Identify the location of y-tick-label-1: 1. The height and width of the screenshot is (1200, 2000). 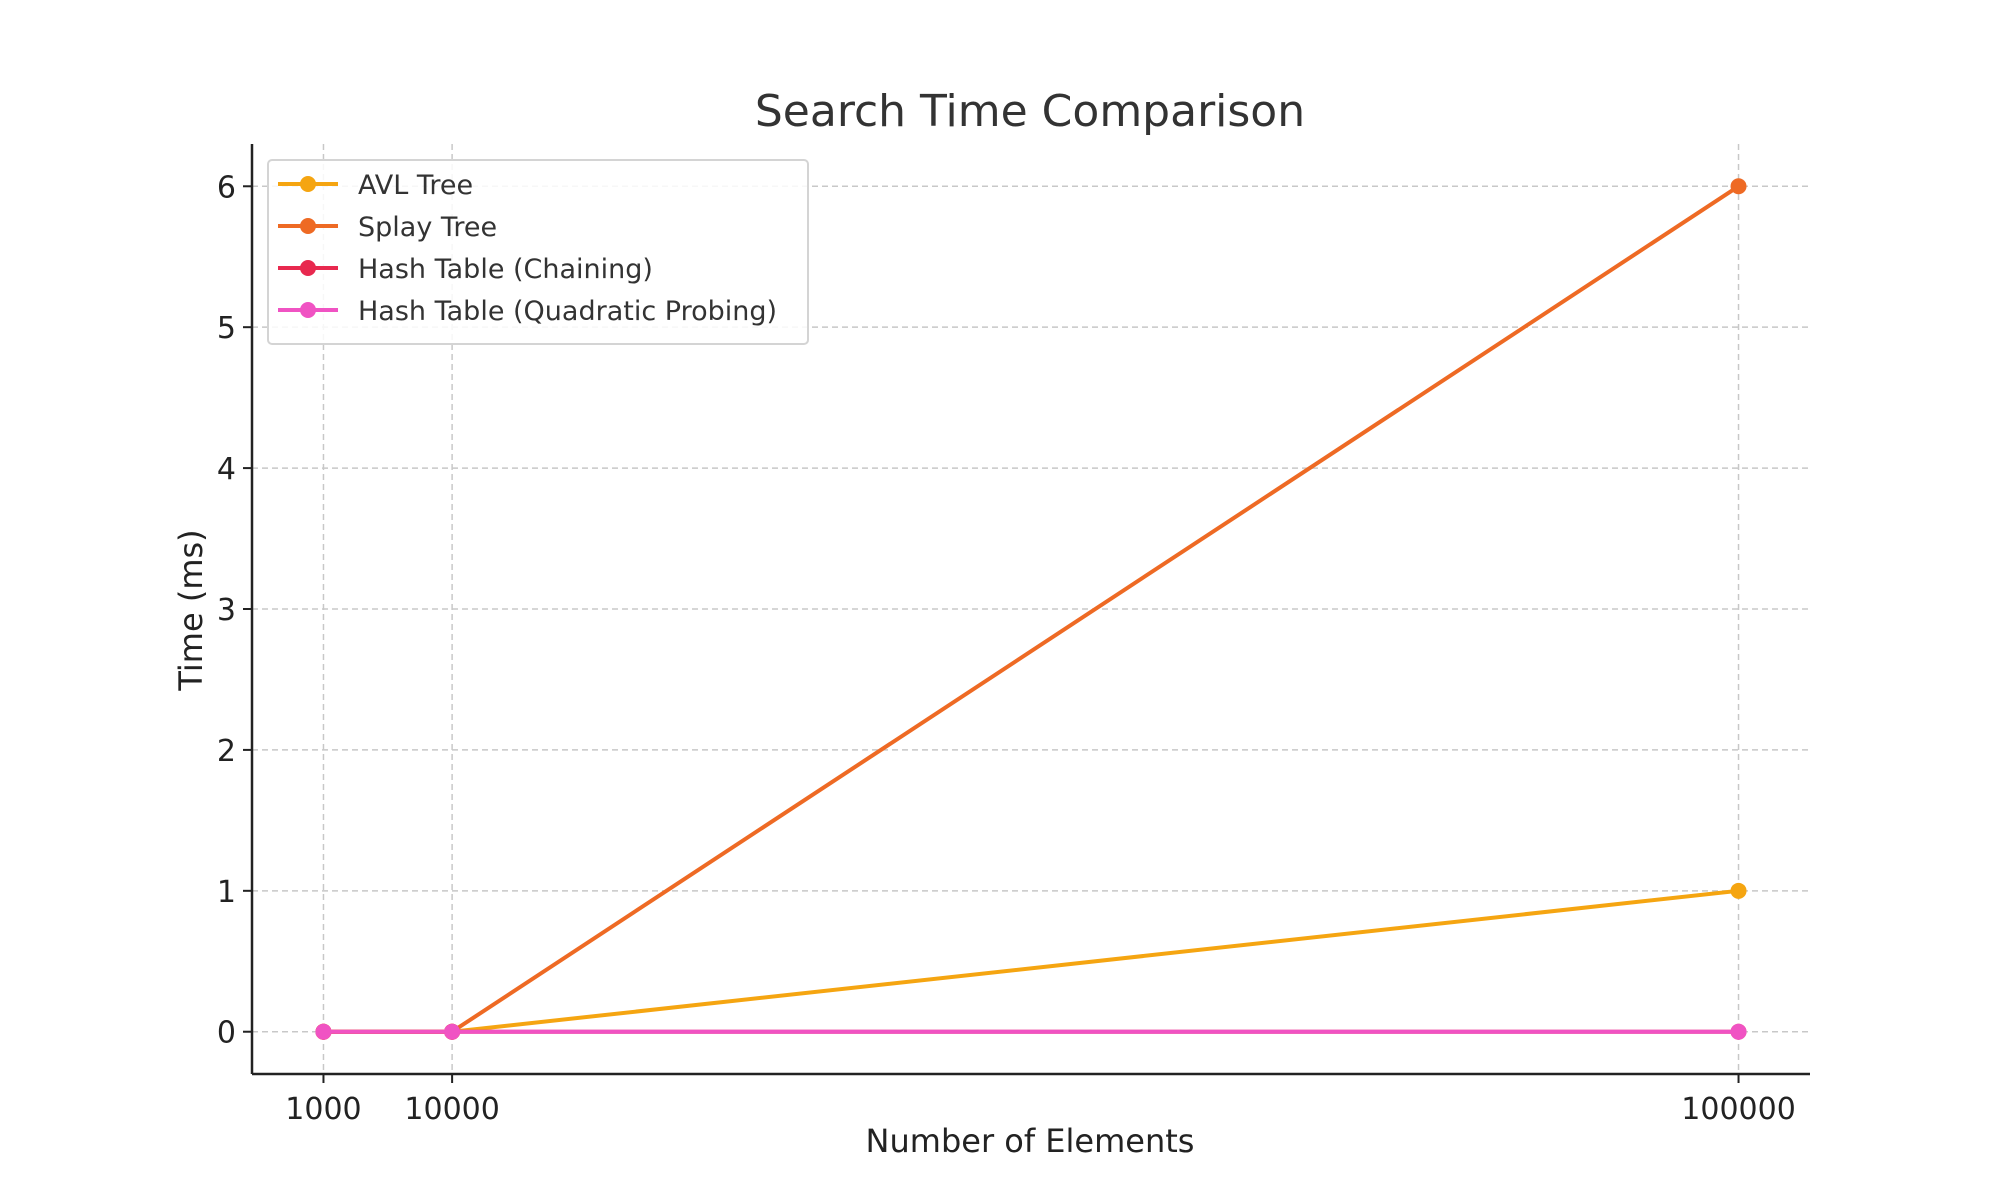
(226, 892).